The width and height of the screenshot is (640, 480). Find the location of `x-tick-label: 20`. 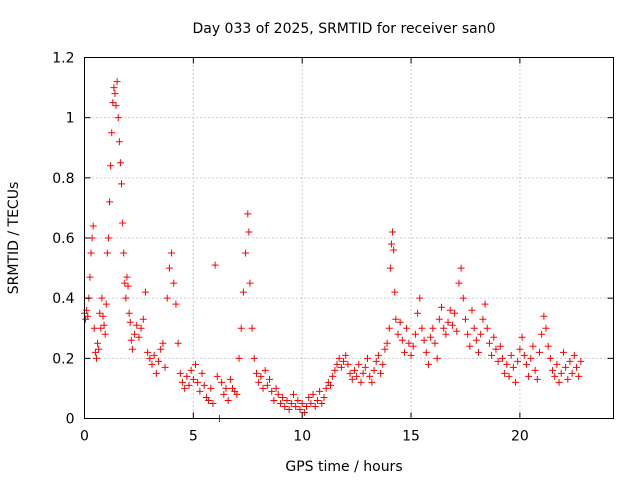

x-tick-label: 20 is located at coordinates (520, 437).